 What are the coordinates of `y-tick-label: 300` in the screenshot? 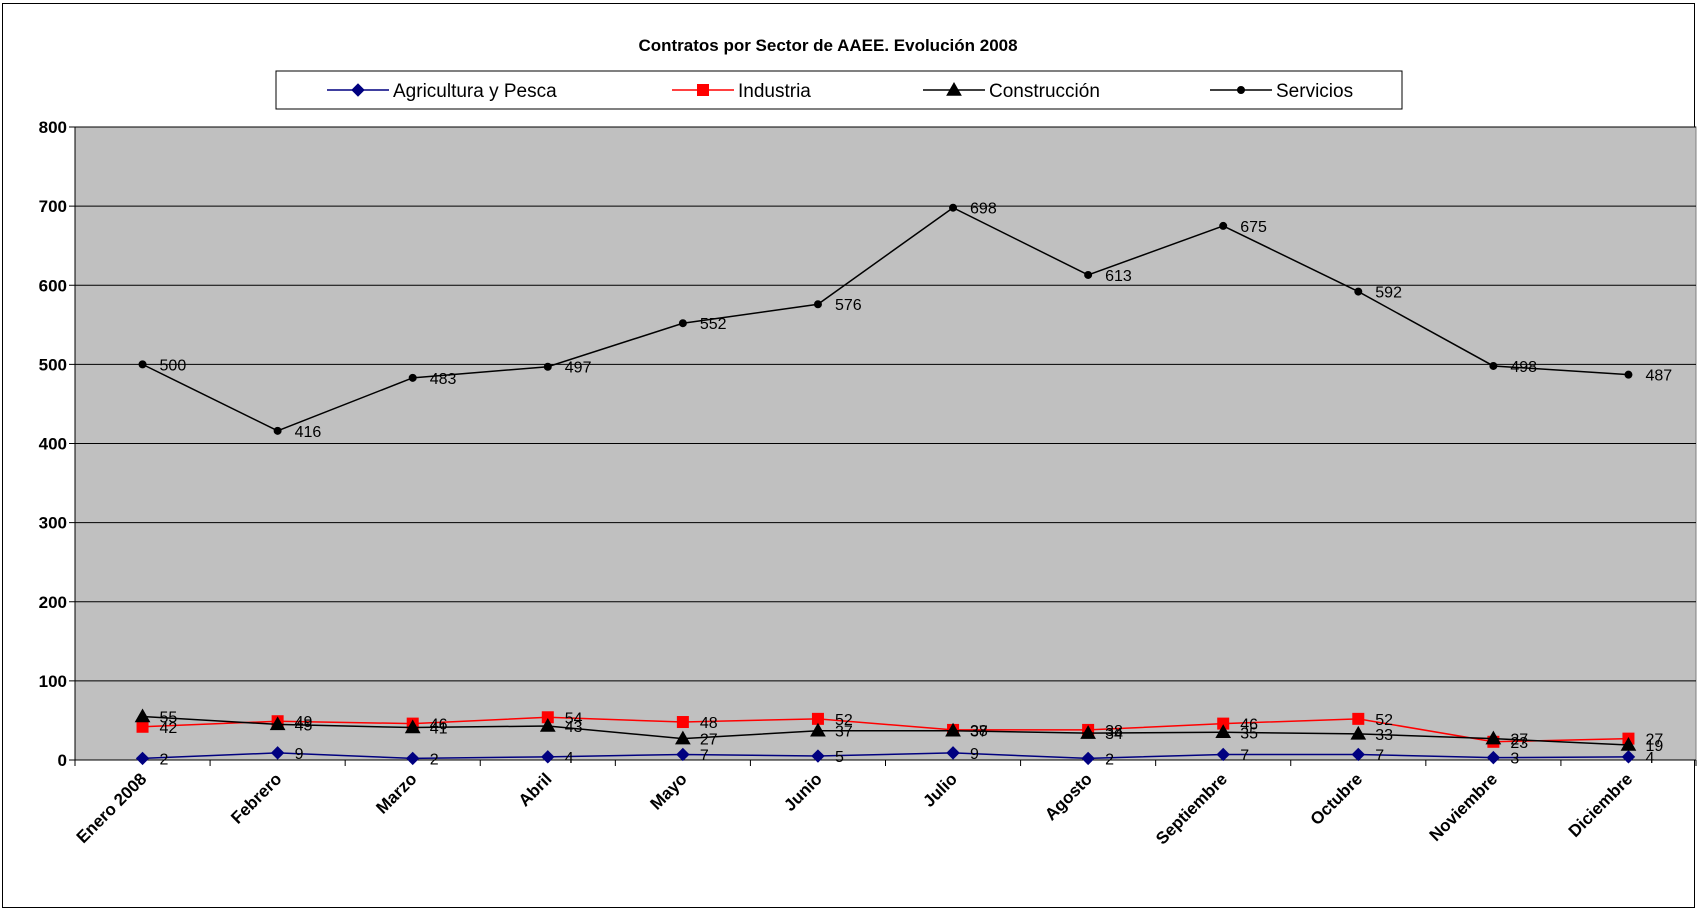 It's located at (53, 523).